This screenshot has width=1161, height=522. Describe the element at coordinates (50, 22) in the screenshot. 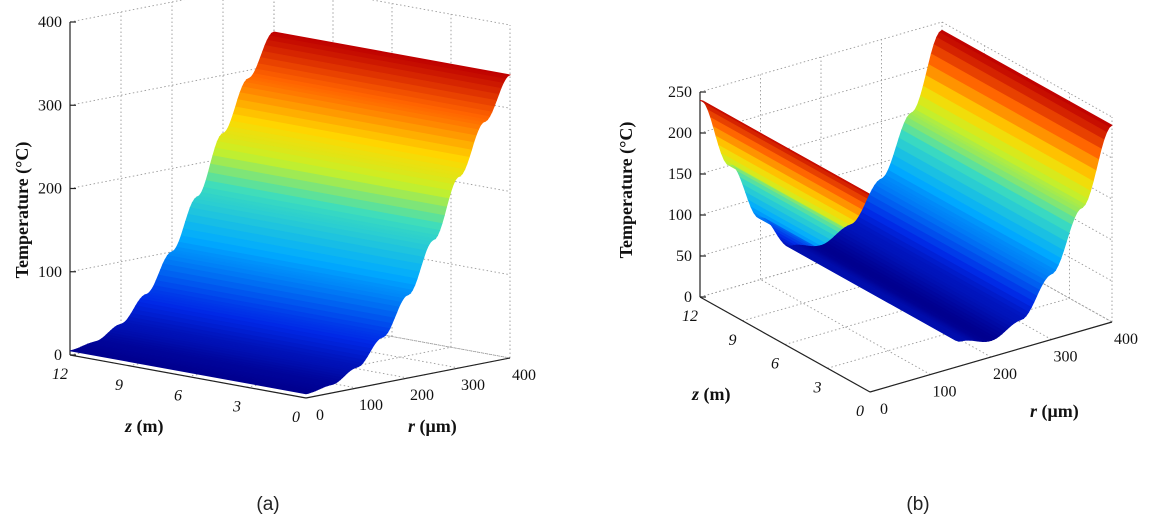

I see `temperature-tick-label: 400` at that location.